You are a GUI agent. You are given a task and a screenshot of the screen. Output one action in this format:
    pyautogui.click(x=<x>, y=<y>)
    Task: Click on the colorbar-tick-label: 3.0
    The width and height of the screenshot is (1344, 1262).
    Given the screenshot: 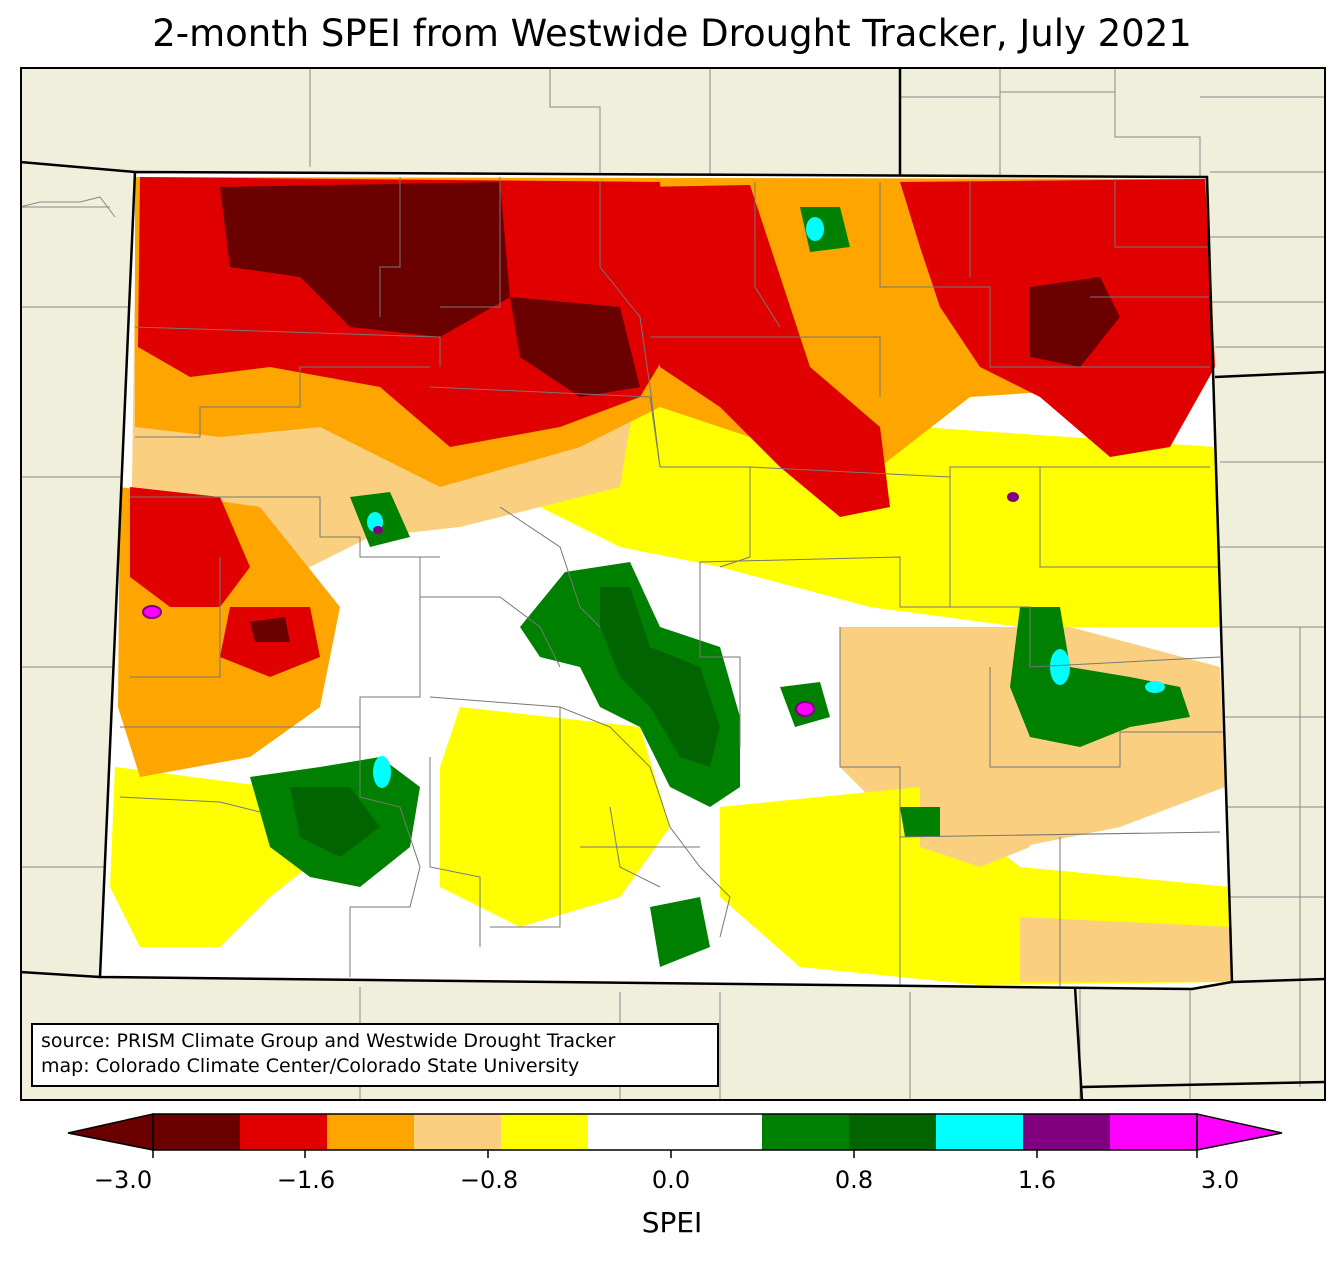 What is the action you would take?
    pyautogui.click(x=1220, y=1180)
    